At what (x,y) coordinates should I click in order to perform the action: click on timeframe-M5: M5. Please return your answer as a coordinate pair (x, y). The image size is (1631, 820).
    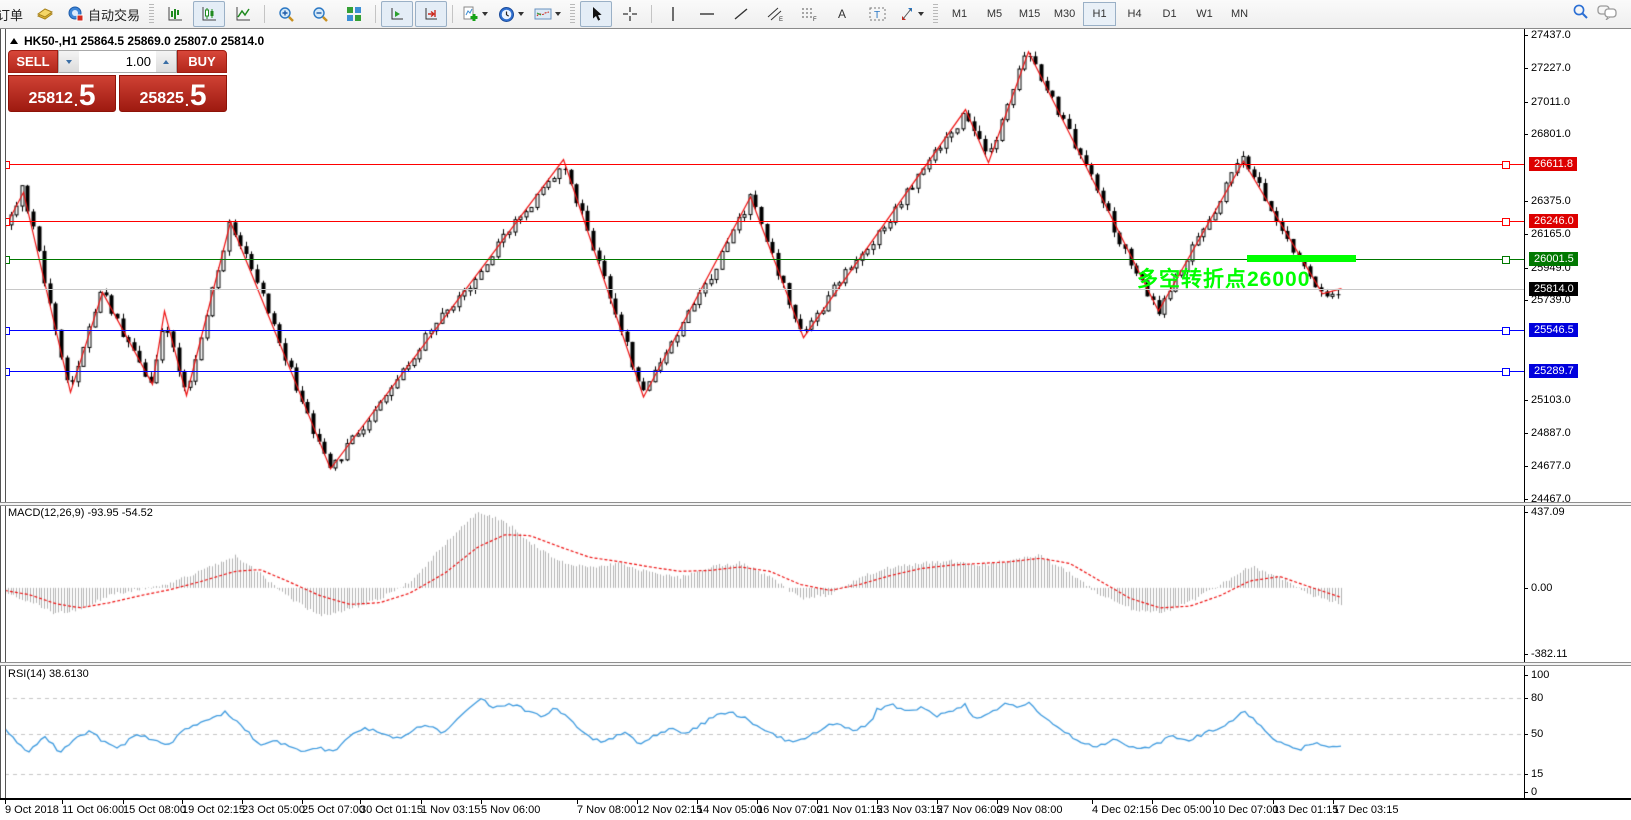
    Looking at the image, I should click on (994, 14).